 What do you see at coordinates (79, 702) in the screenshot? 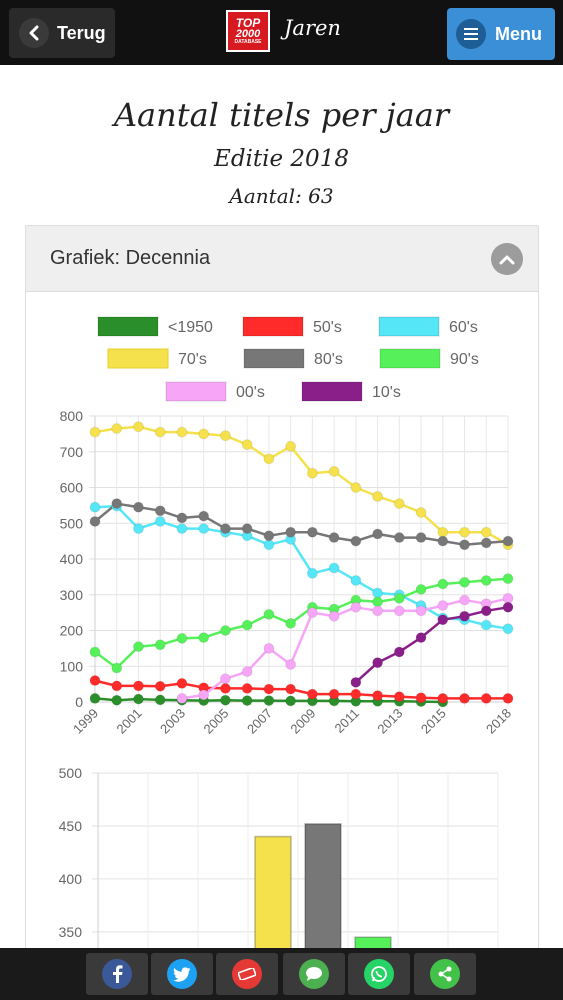
I see `line-chart-y-tick-label: 0` at bounding box center [79, 702].